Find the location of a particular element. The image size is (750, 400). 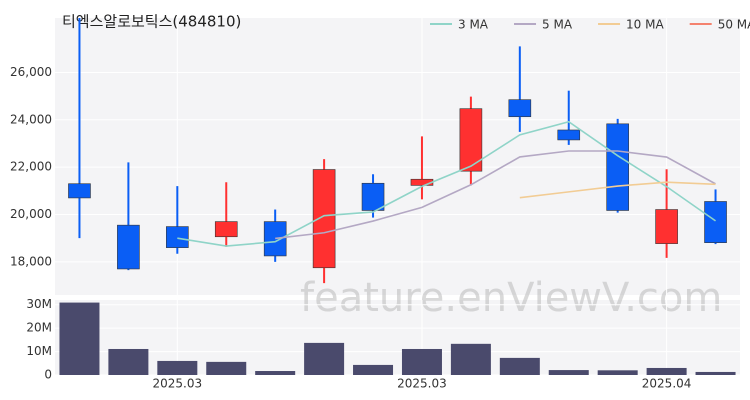

y-tick-label: 20M is located at coordinates (39, 328).